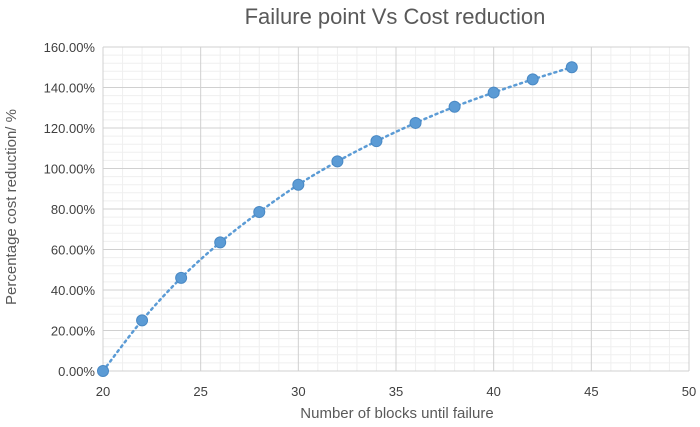  I want to click on y-tick-label: 120.00%, so click(70, 128).